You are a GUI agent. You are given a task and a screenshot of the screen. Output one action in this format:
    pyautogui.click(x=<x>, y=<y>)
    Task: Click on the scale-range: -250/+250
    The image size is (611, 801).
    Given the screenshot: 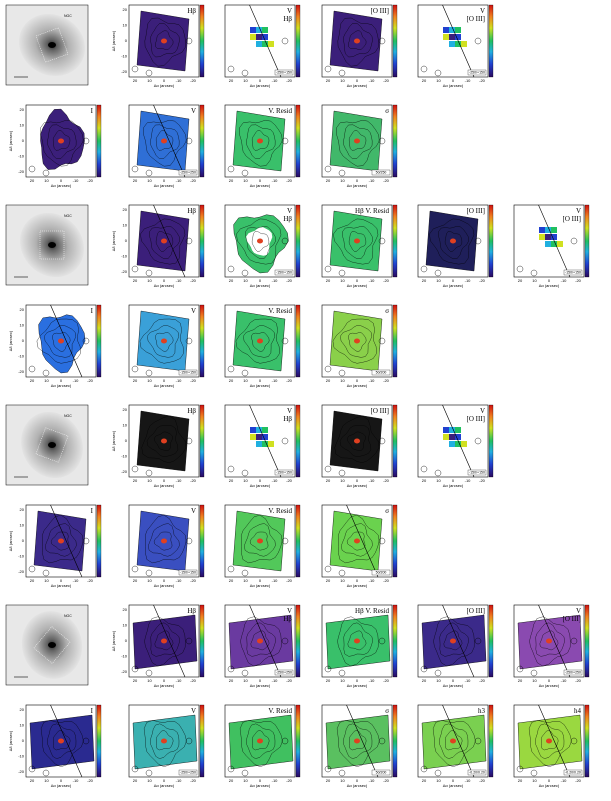 What is the action you would take?
    pyautogui.click(x=188, y=773)
    